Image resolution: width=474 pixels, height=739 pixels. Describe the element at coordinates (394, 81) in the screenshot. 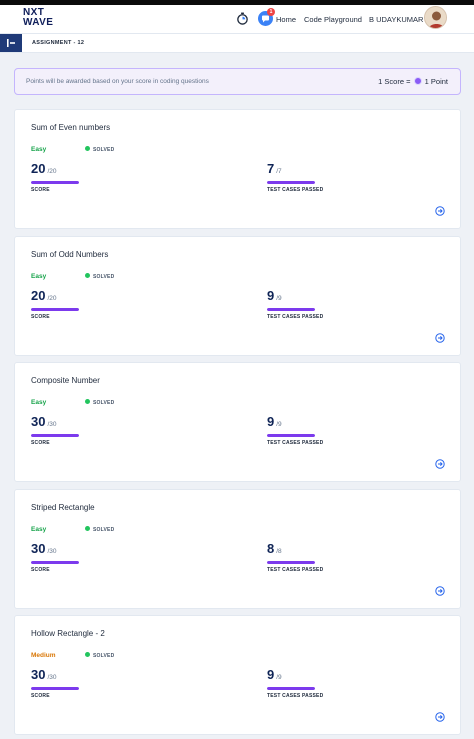

I see `score-ratio-label: 1 Score =` at that location.